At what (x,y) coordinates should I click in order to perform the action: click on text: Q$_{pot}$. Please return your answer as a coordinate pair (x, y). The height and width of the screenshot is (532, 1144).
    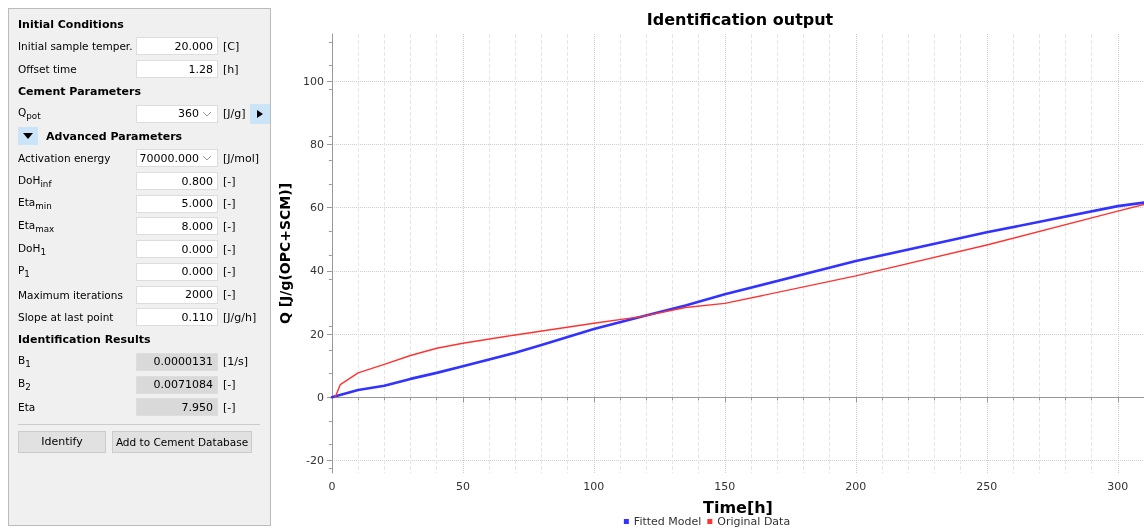
    Looking at the image, I should click on (30, 114).